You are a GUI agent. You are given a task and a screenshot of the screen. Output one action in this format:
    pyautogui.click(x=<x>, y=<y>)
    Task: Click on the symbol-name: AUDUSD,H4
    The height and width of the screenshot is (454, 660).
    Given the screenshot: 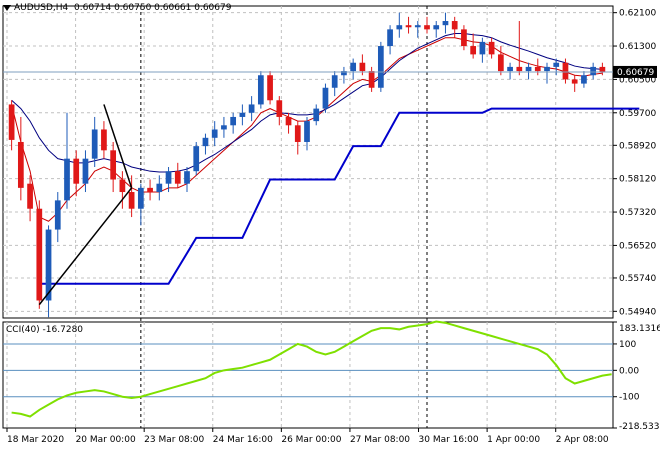 What is the action you would take?
    pyautogui.click(x=41, y=8)
    